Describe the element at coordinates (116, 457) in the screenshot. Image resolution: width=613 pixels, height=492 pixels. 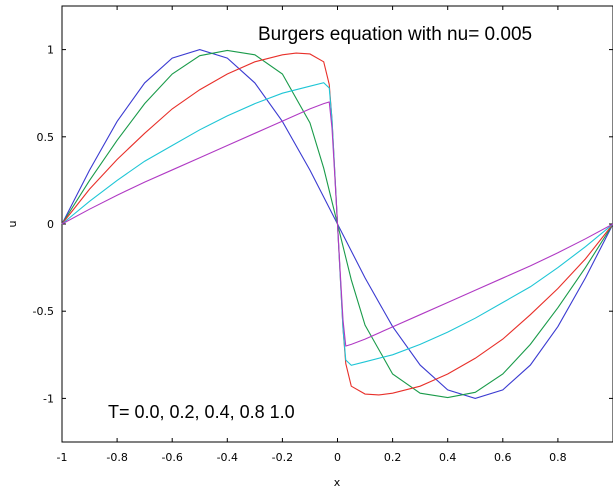
I see `x-tick-label: -0.8` at that location.